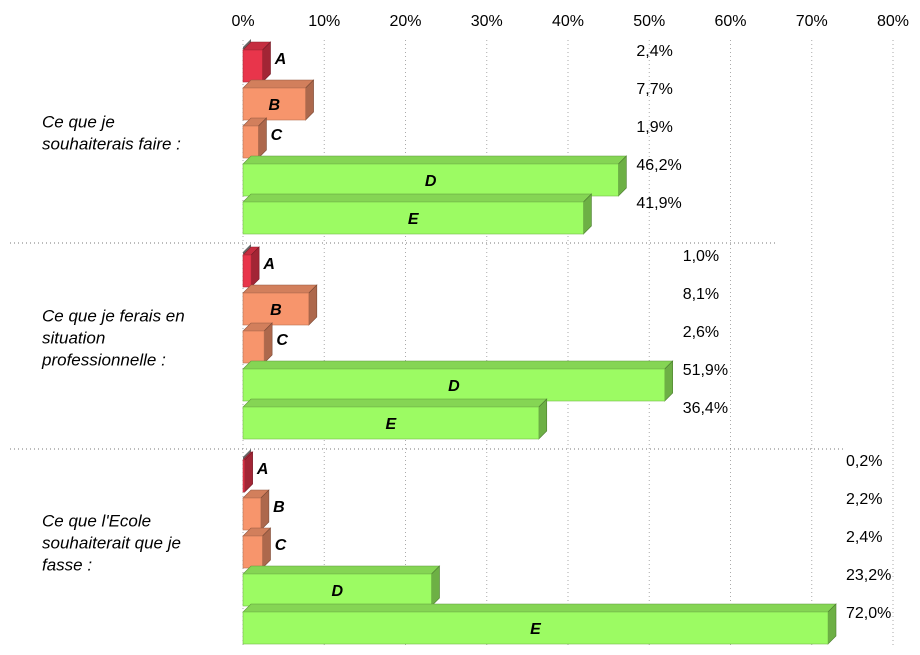 The height and width of the screenshot is (655, 920). I want to click on value-label: 1,9%, so click(654, 127).